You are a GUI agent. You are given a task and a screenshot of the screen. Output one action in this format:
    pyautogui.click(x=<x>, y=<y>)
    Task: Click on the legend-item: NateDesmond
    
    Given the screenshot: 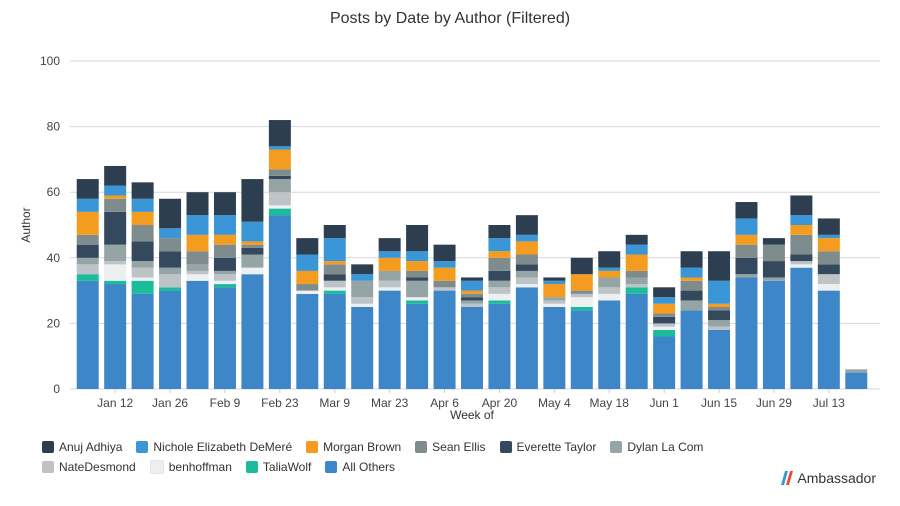 What is the action you would take?
    pyautogui.click(x=89, y=467)
    